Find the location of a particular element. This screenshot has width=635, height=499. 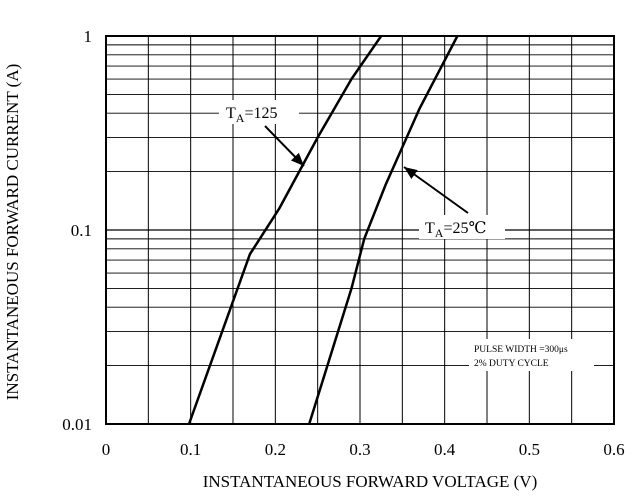

y-tick-label: 0.01 is located at coordinates (77, 424).